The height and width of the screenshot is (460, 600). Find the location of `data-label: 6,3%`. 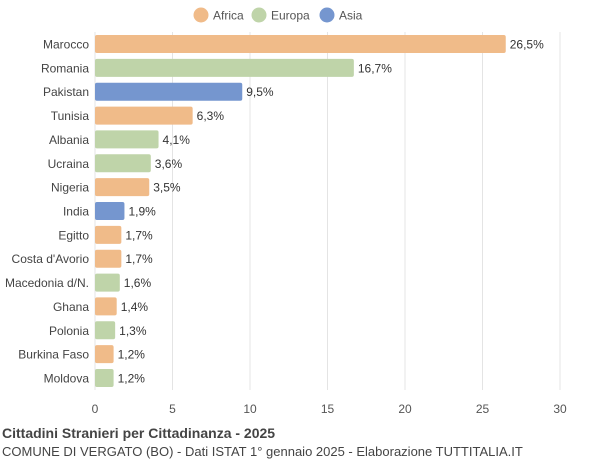

data-label: 6,3% is located at coordinates (211, 116).